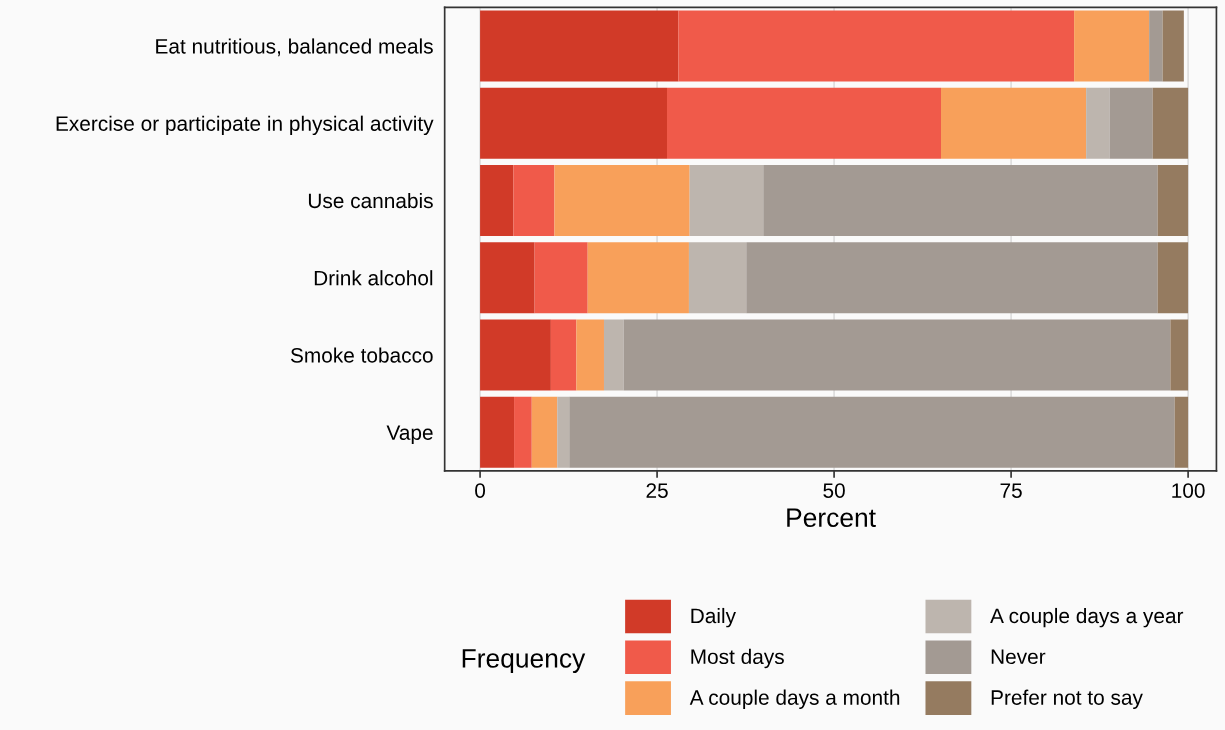  Describe the element at coordinates (1018, 657) in the screenshot. I see `legend-label: Never` at that location.